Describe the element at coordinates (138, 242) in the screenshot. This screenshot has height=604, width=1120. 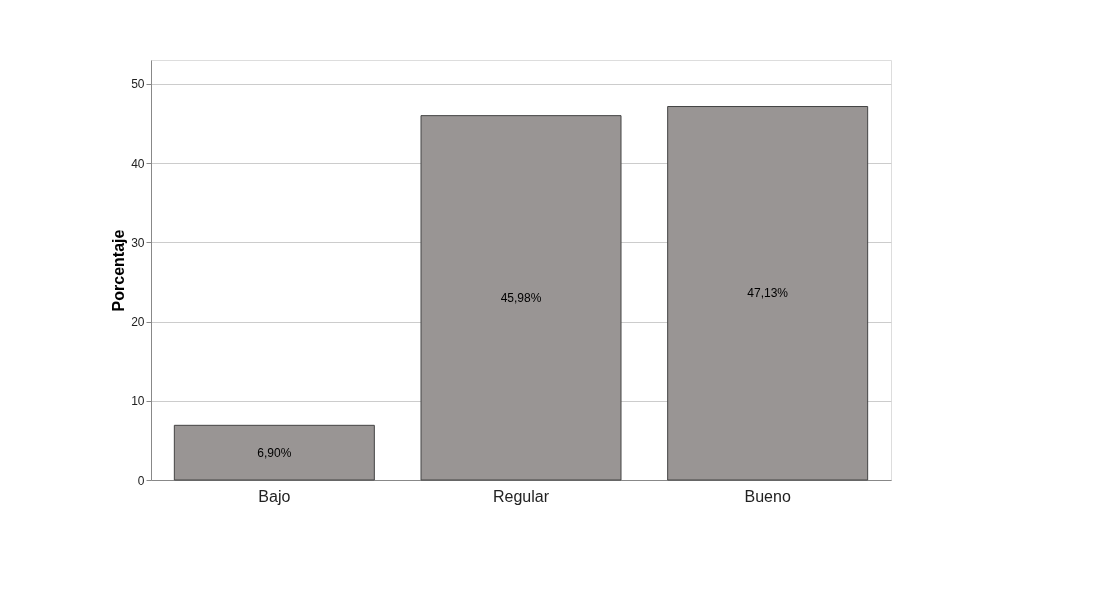
I see `y-tick-label: 30` at that location.